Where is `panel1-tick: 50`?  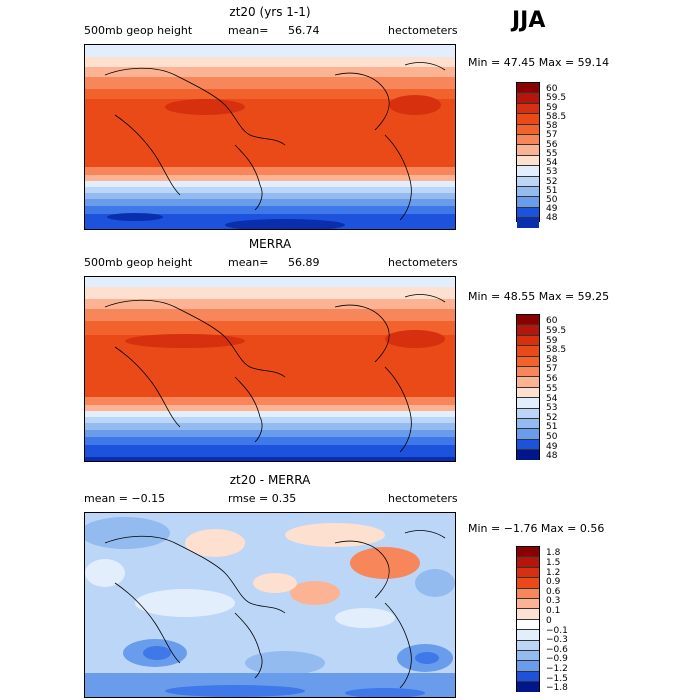 panel1-tick: 50 is located at coordinates (552, 200).